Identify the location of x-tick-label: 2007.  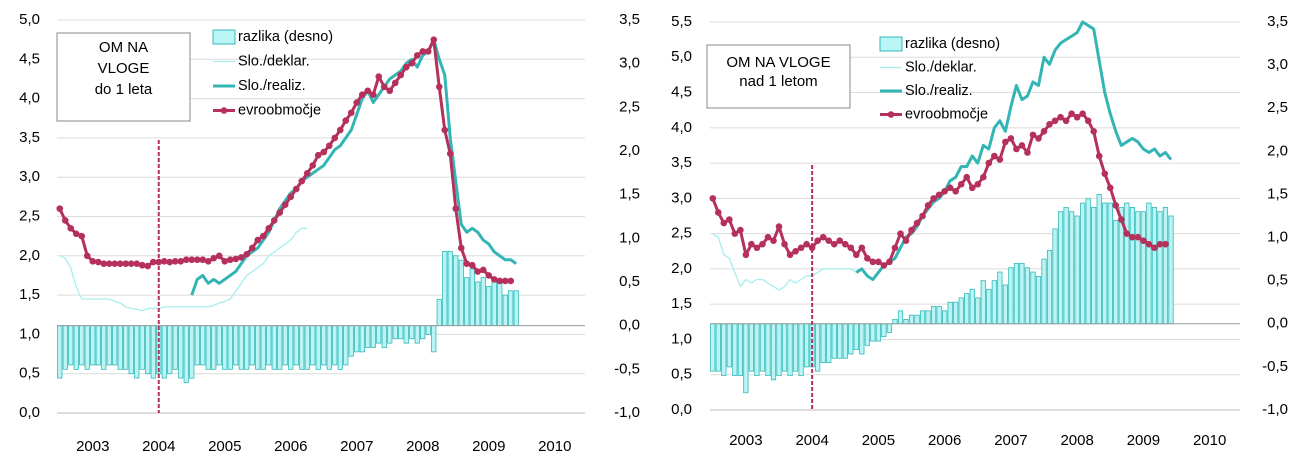
(356, 446).